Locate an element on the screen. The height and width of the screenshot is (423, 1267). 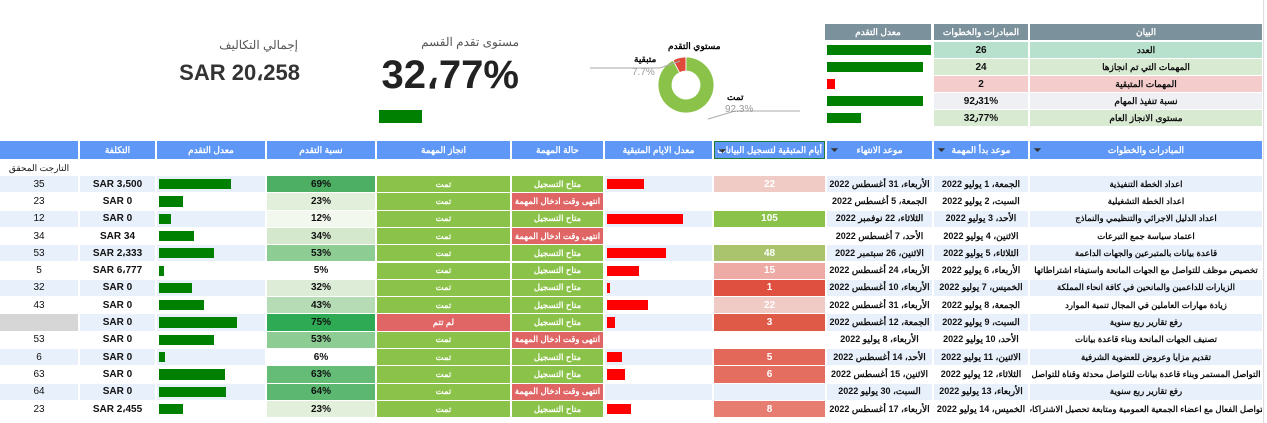
remaining-days: 48 is located at coordinates (769, 253).